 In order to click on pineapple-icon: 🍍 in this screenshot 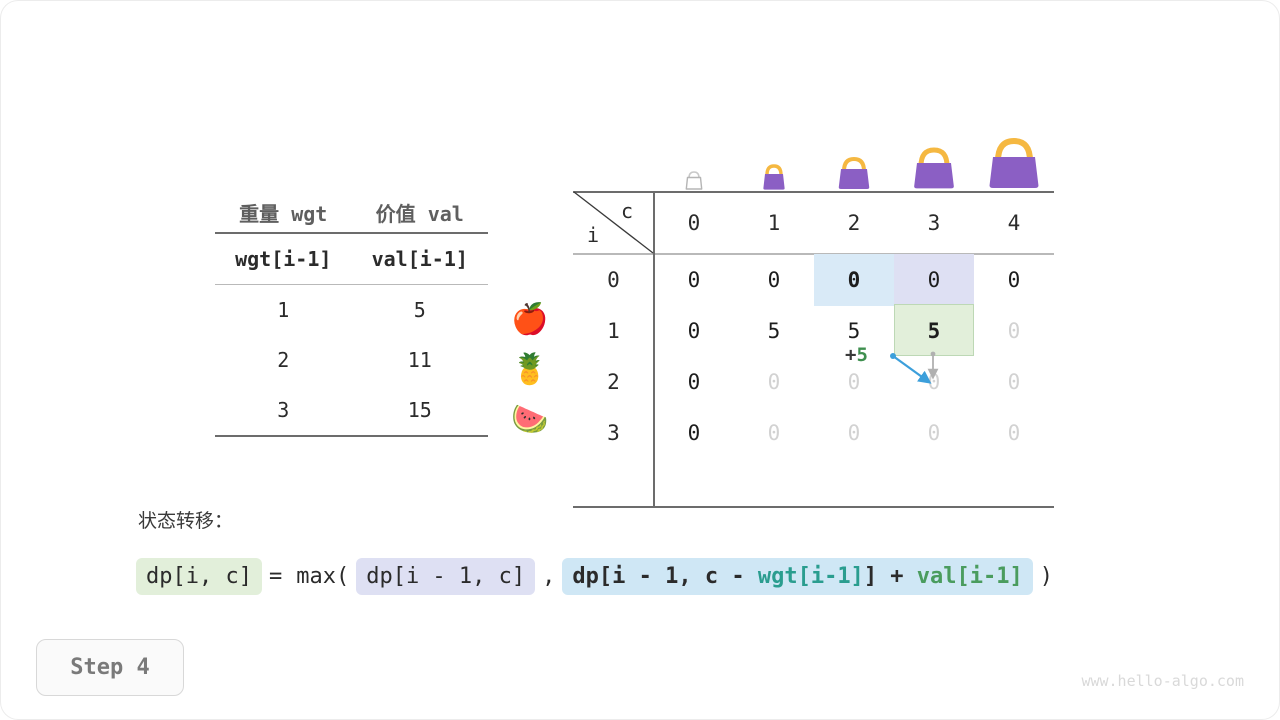, I will do `click(530, 369)`.